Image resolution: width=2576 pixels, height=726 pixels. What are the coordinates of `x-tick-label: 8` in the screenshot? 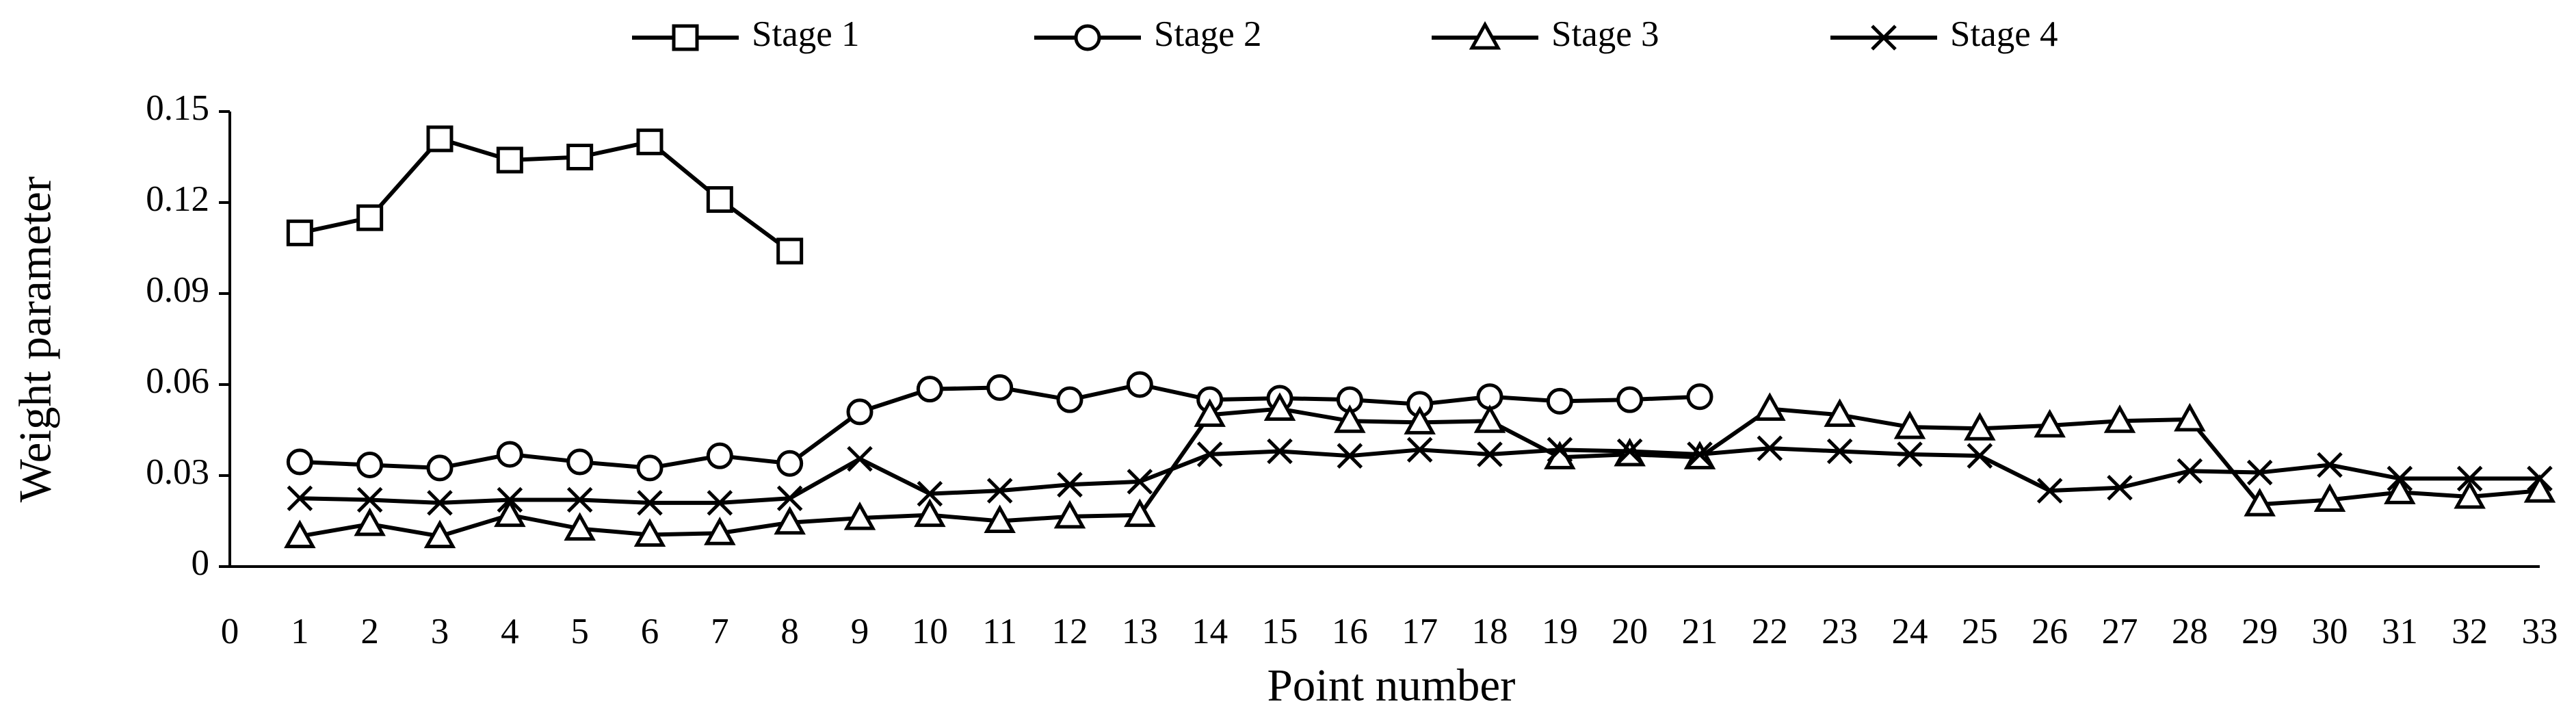 It's located at (789, 632).